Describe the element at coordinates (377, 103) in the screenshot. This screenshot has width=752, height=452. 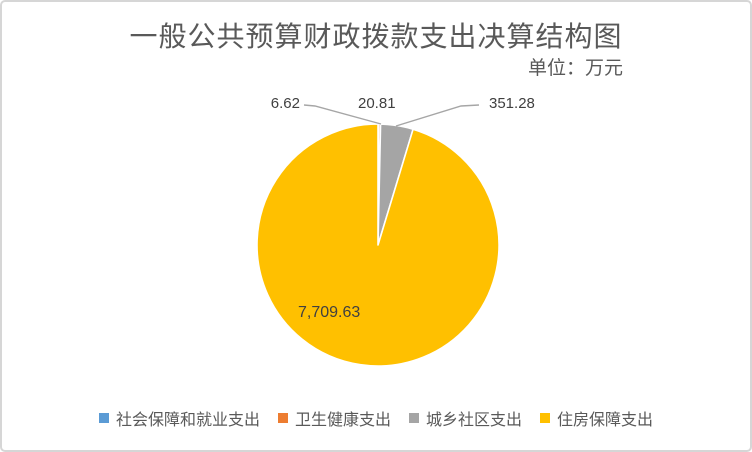
I see `data-label-health: 20.81` at that location.